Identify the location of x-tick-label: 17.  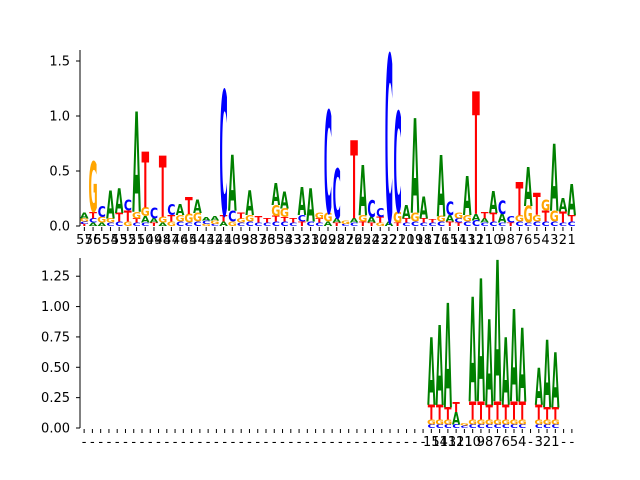
(432, 240).